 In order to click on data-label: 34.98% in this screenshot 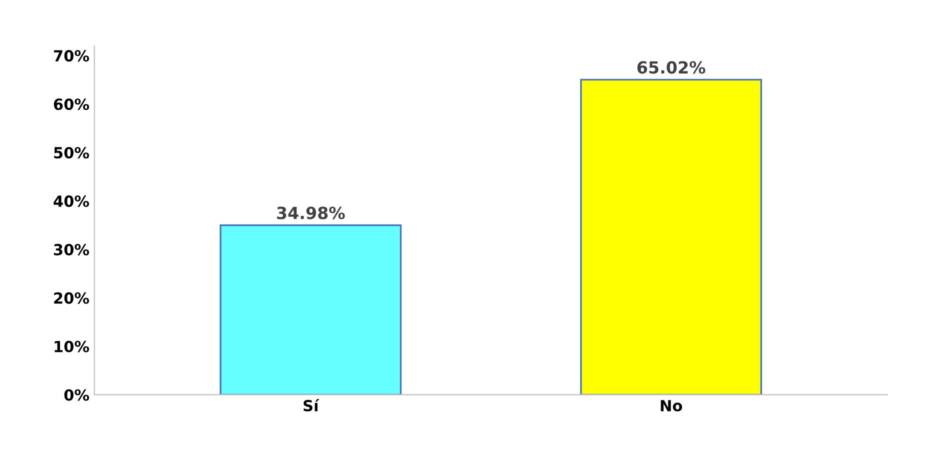, I will do `click(311, 213)`.